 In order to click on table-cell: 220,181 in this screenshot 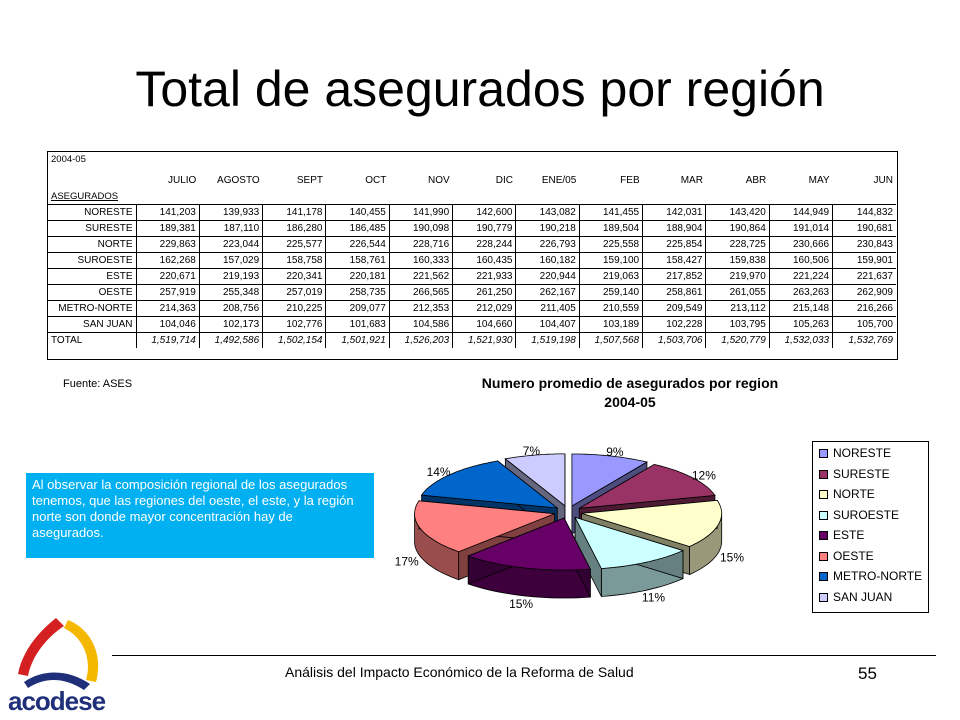, I will do `click(357, 276)`.